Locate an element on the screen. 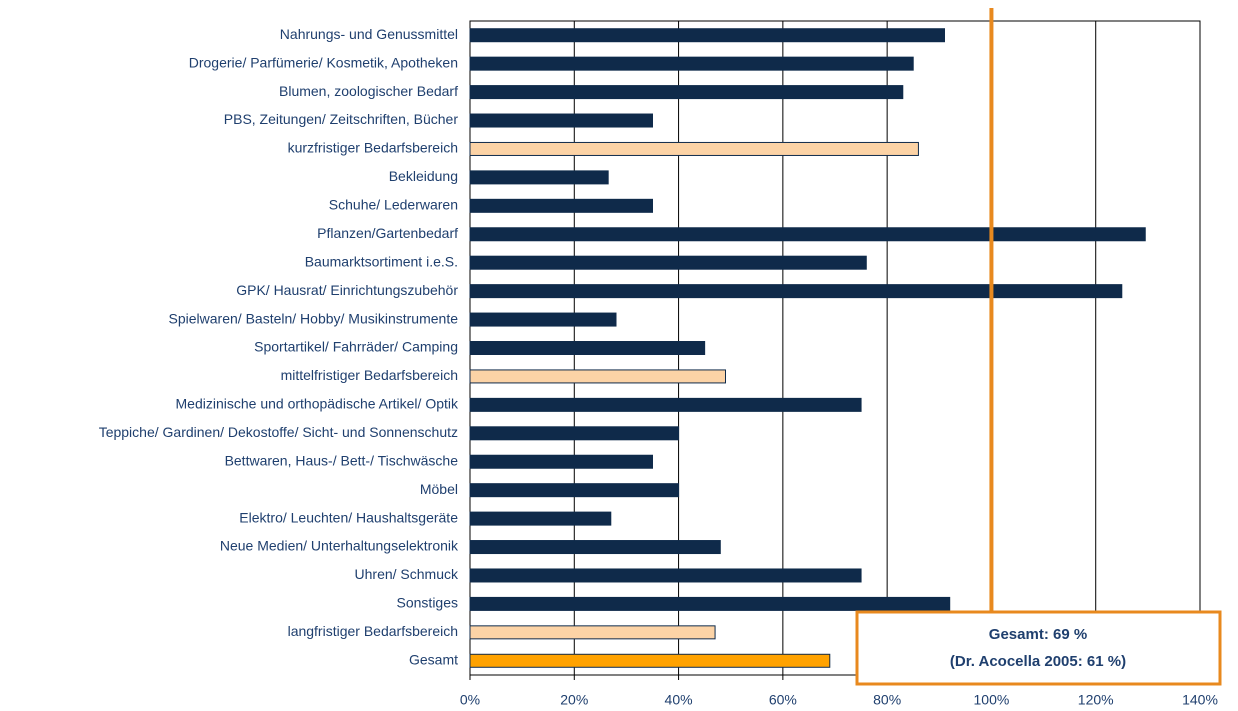 The height and width of the screenshot is (711, 1238). x-tick-label: 0% is located at coordinates (470, 700).